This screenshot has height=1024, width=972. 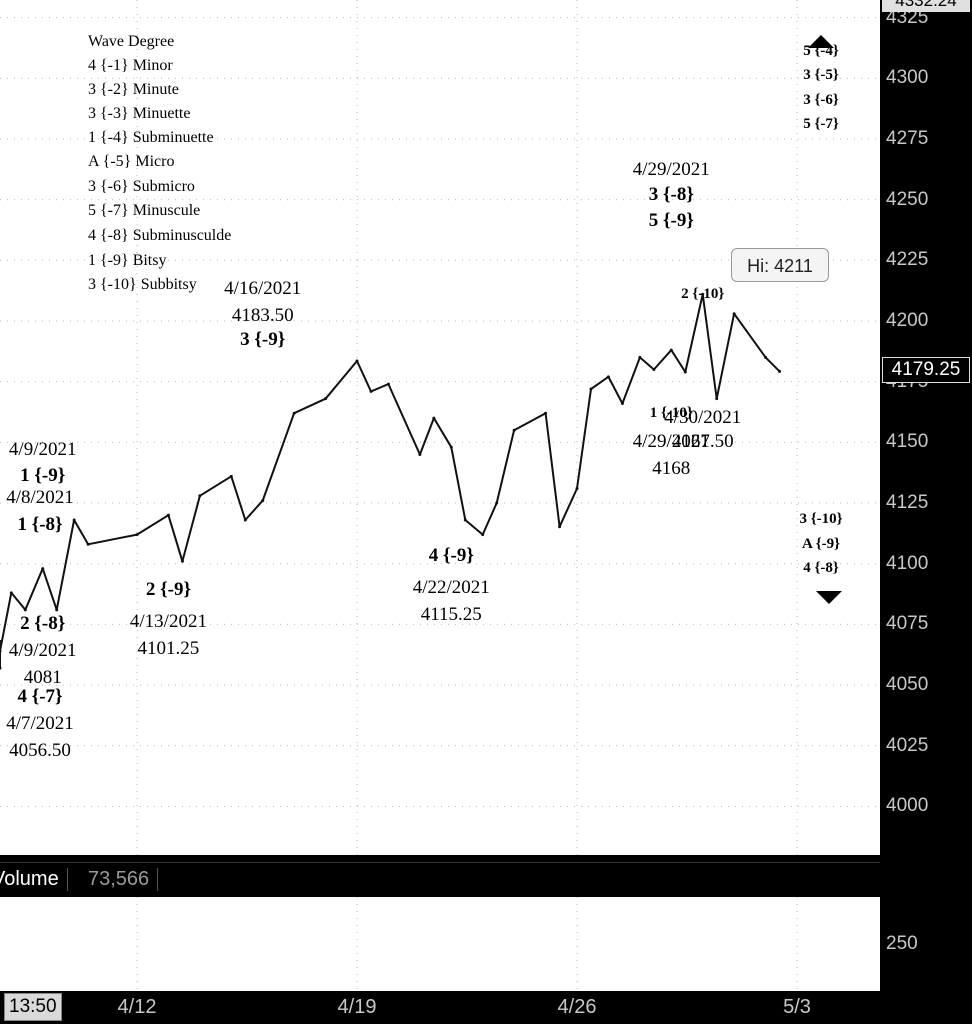 What do you see at coordinates (42, 677) in the screenshot?
I see `wave-annotation-label: 4081` at bounding box center [42, 677].